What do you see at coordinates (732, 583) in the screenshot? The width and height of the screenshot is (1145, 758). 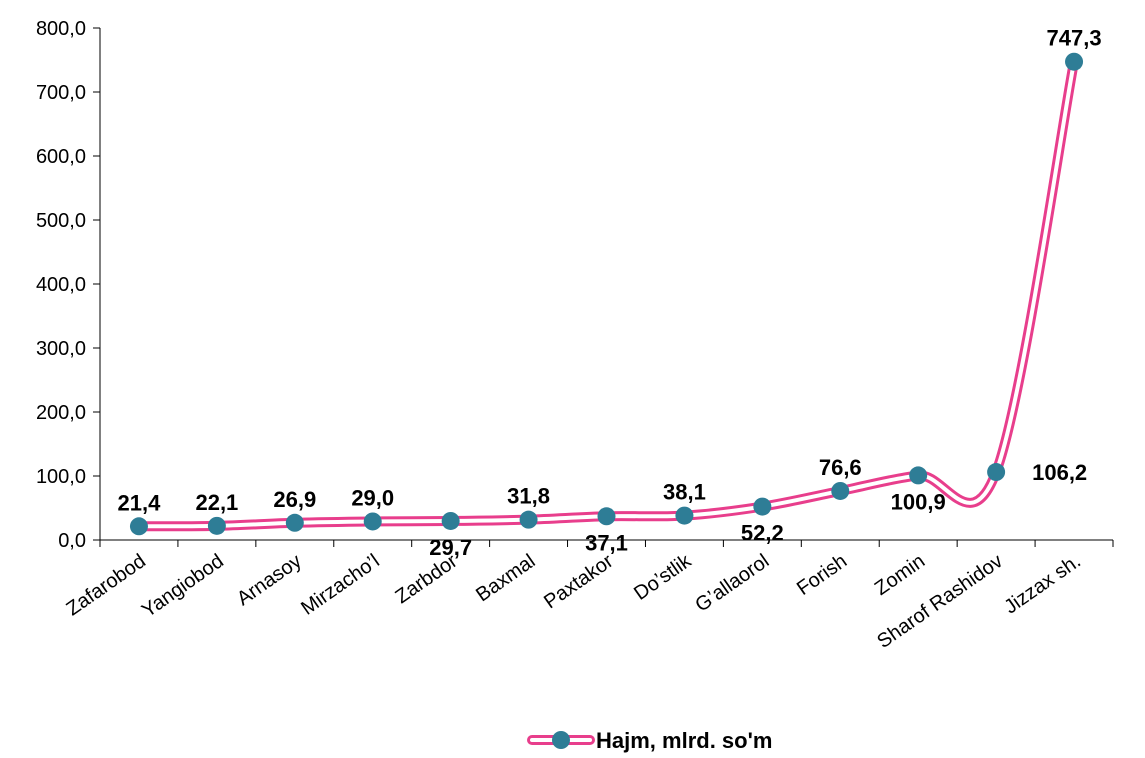 I see `x-tick-label: G’allaorol` at bounding box center [732, 583].